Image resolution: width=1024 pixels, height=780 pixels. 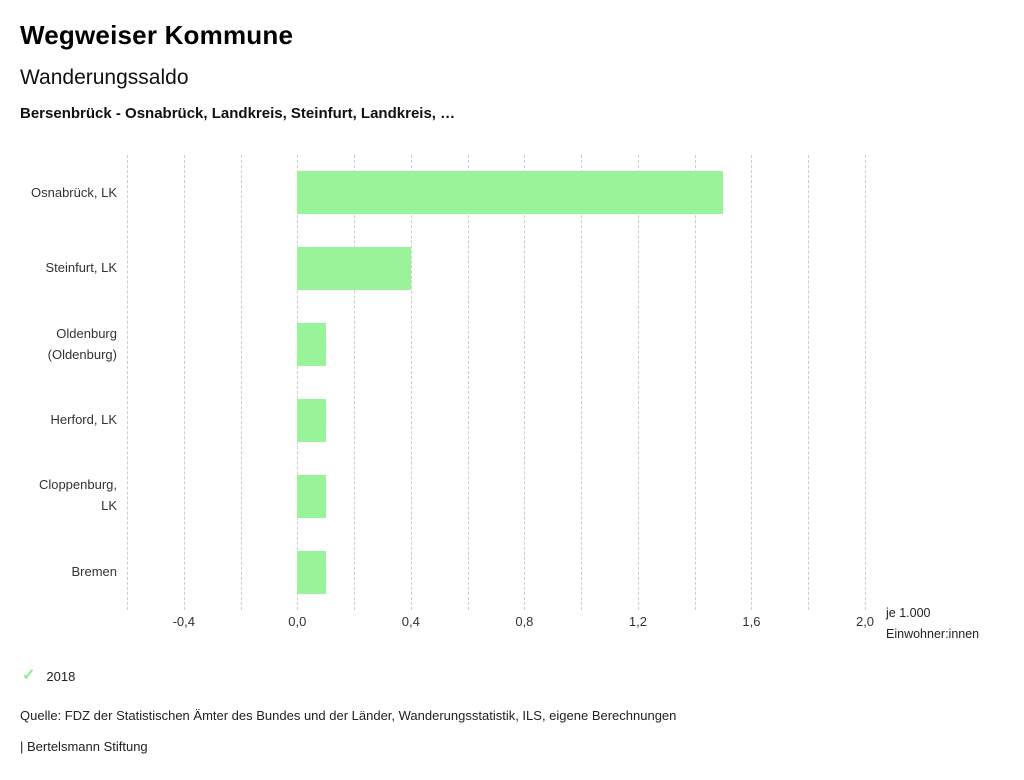 What do you see at coordinates (297, 621) in the screenshot?
I see `x-tick-1: 0,0` at bounding box center [297, 621].